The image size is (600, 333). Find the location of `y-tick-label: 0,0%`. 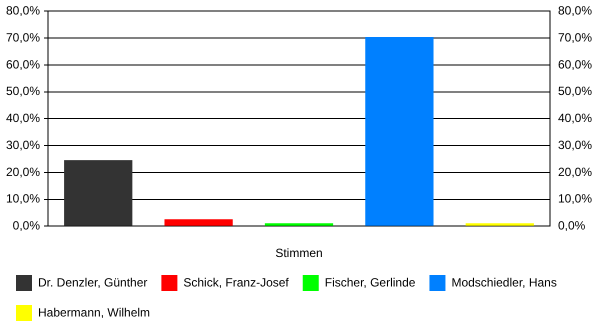

y-tick-label: 0,0% is located at coordinates (26, 225).